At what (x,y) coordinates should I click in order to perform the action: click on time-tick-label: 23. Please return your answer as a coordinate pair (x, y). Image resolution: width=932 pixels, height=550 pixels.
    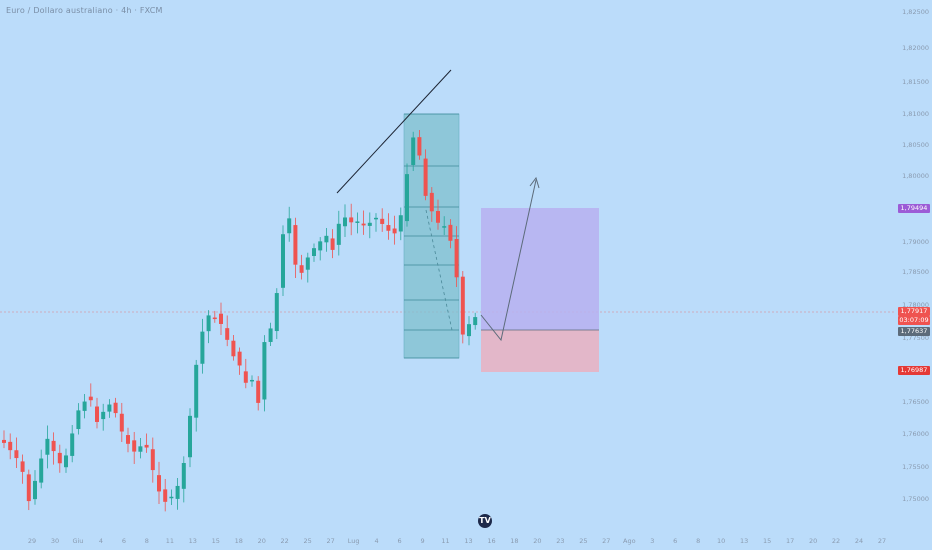
    Looking at the image, I should click on (560, 541).